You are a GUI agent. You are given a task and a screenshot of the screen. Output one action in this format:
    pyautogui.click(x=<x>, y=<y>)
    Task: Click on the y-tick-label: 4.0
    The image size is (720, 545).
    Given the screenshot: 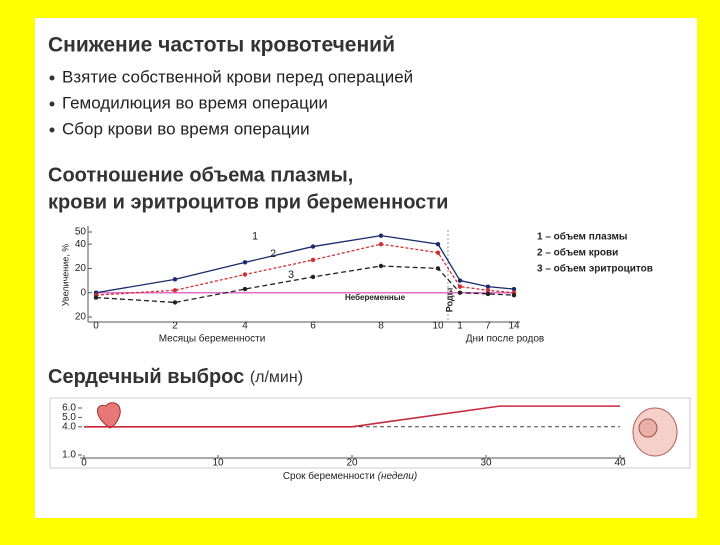 What is the action you would take?
    pyautogui.click(x=69, y=426)
    